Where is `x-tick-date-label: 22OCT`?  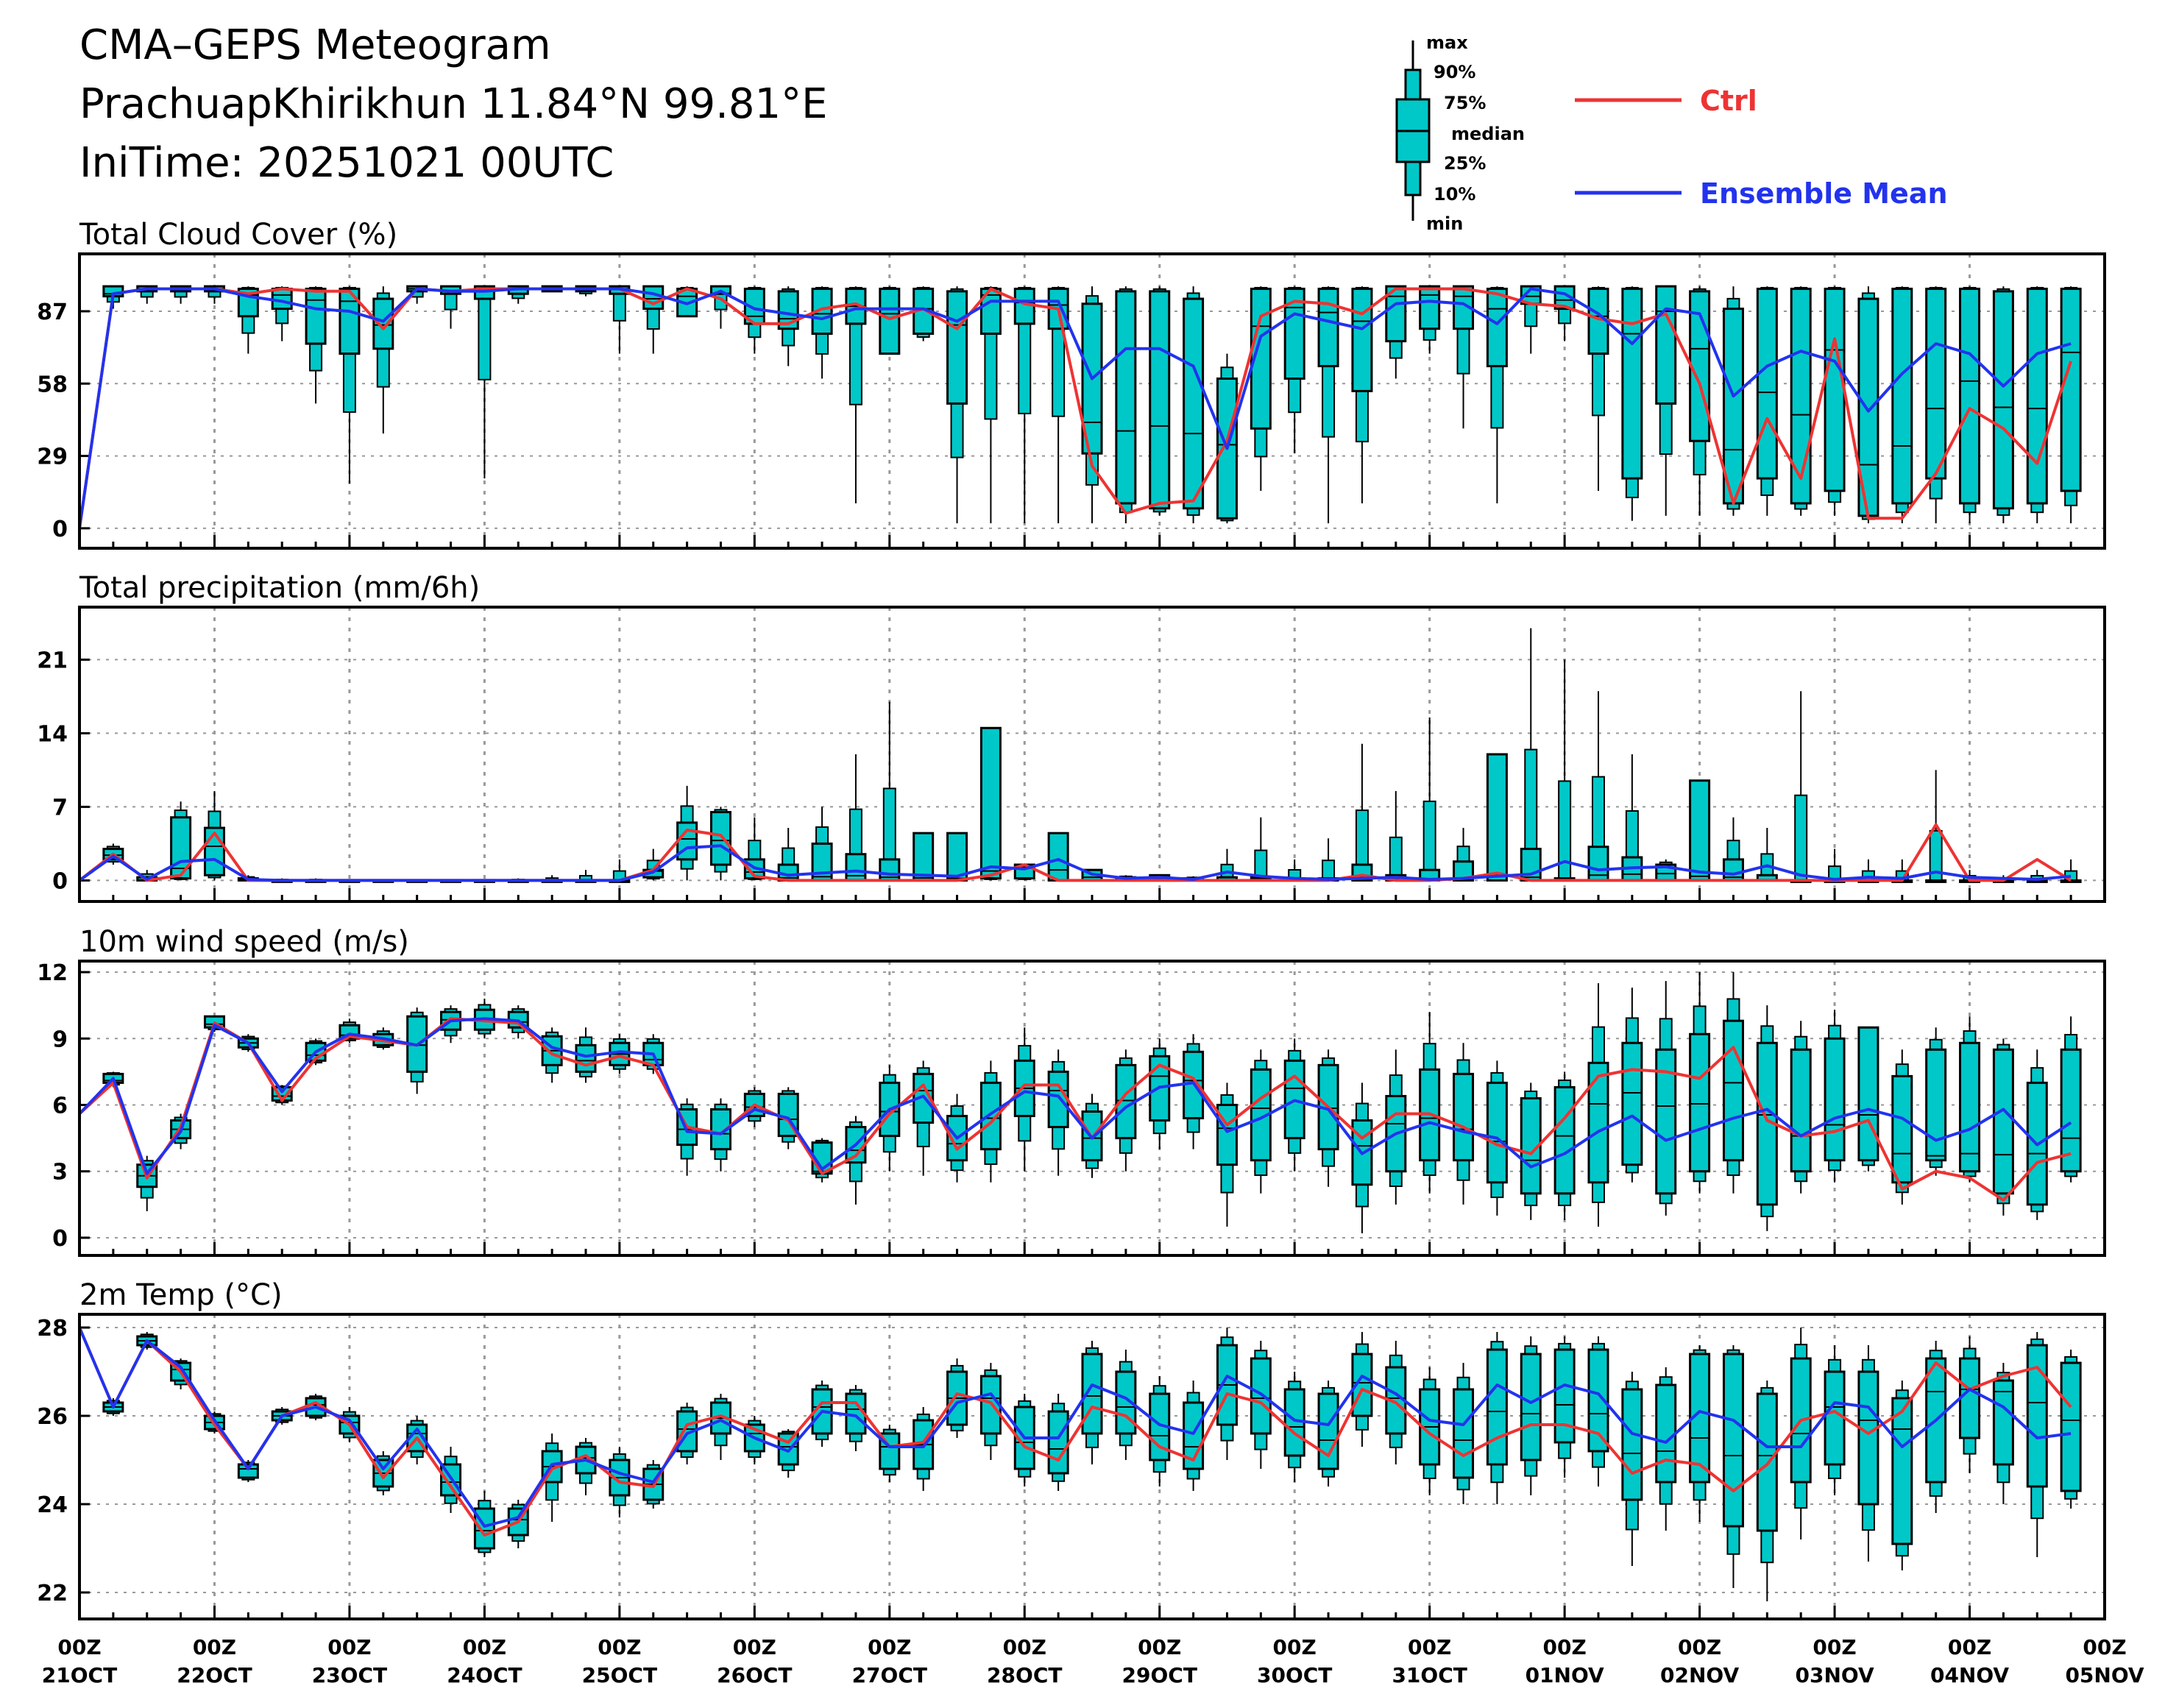
x-tick-date-label: 22OCT is located at coordinates (214, 1675).